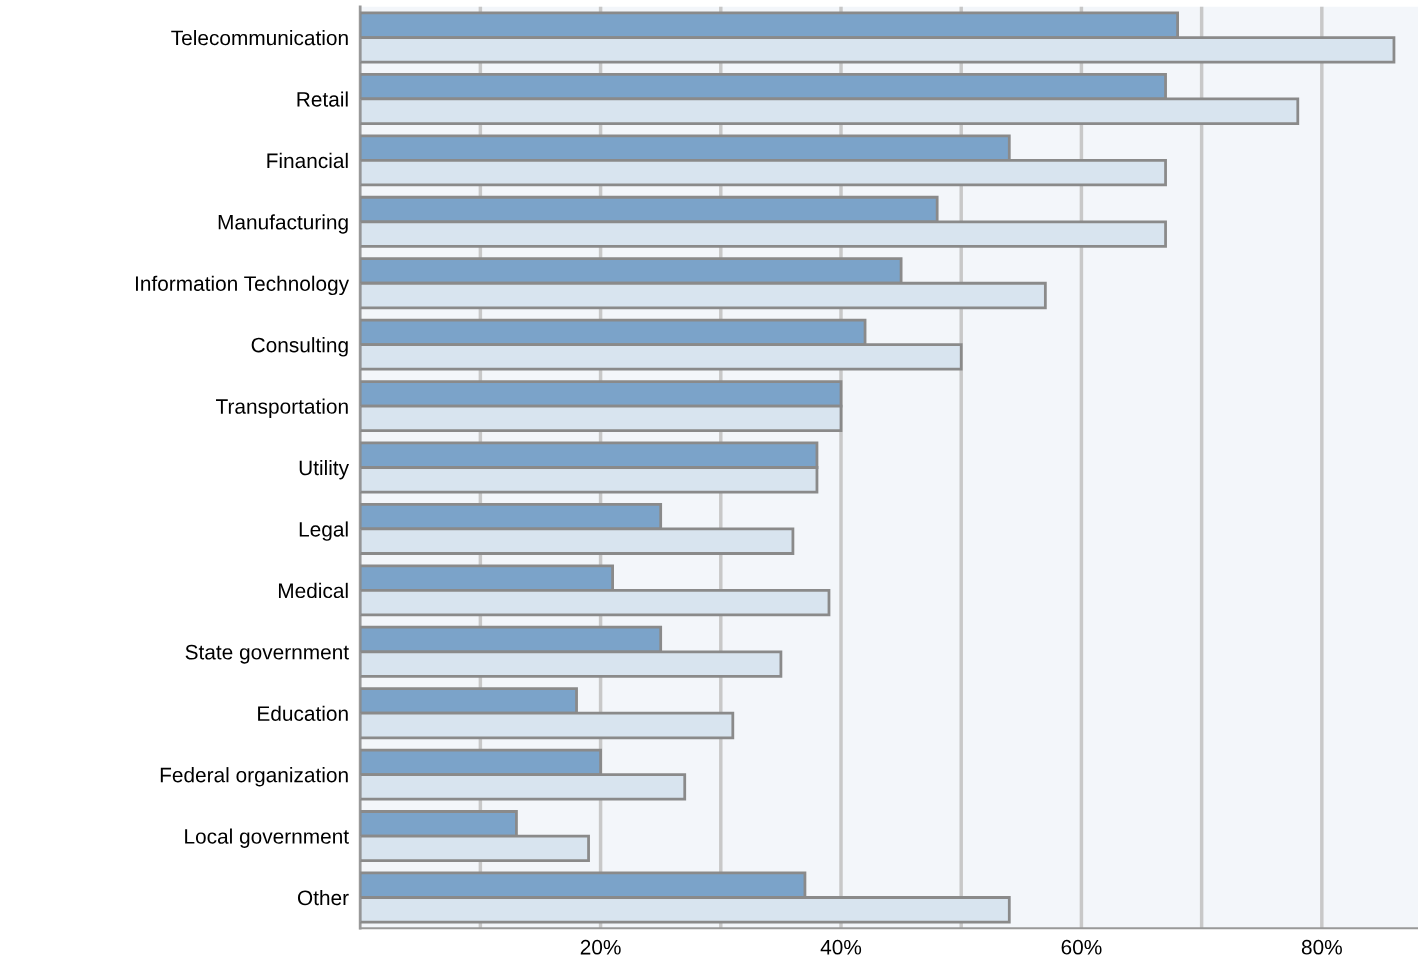 This screenshot has height=975, width=1418. Describe the element at coordinates (242, 285) in the screenshot. I see `y-tick-label: Information Technology` at that location.